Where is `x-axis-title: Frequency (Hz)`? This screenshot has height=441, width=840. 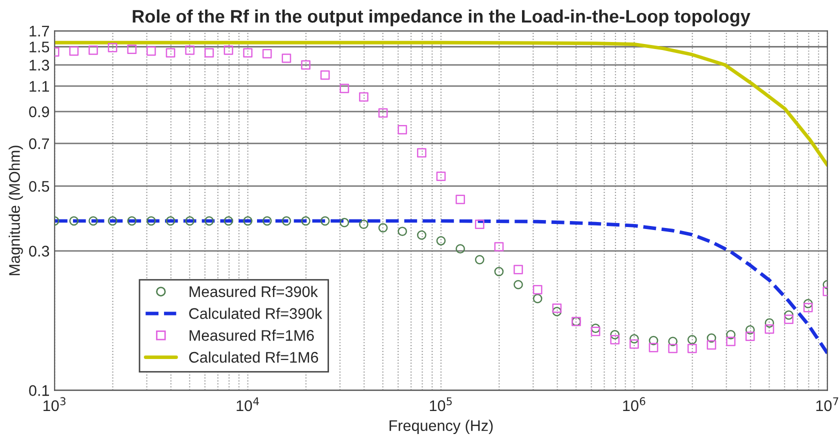
x-axis-title: Frequency (Hz) is located at coordinates (441, 427).